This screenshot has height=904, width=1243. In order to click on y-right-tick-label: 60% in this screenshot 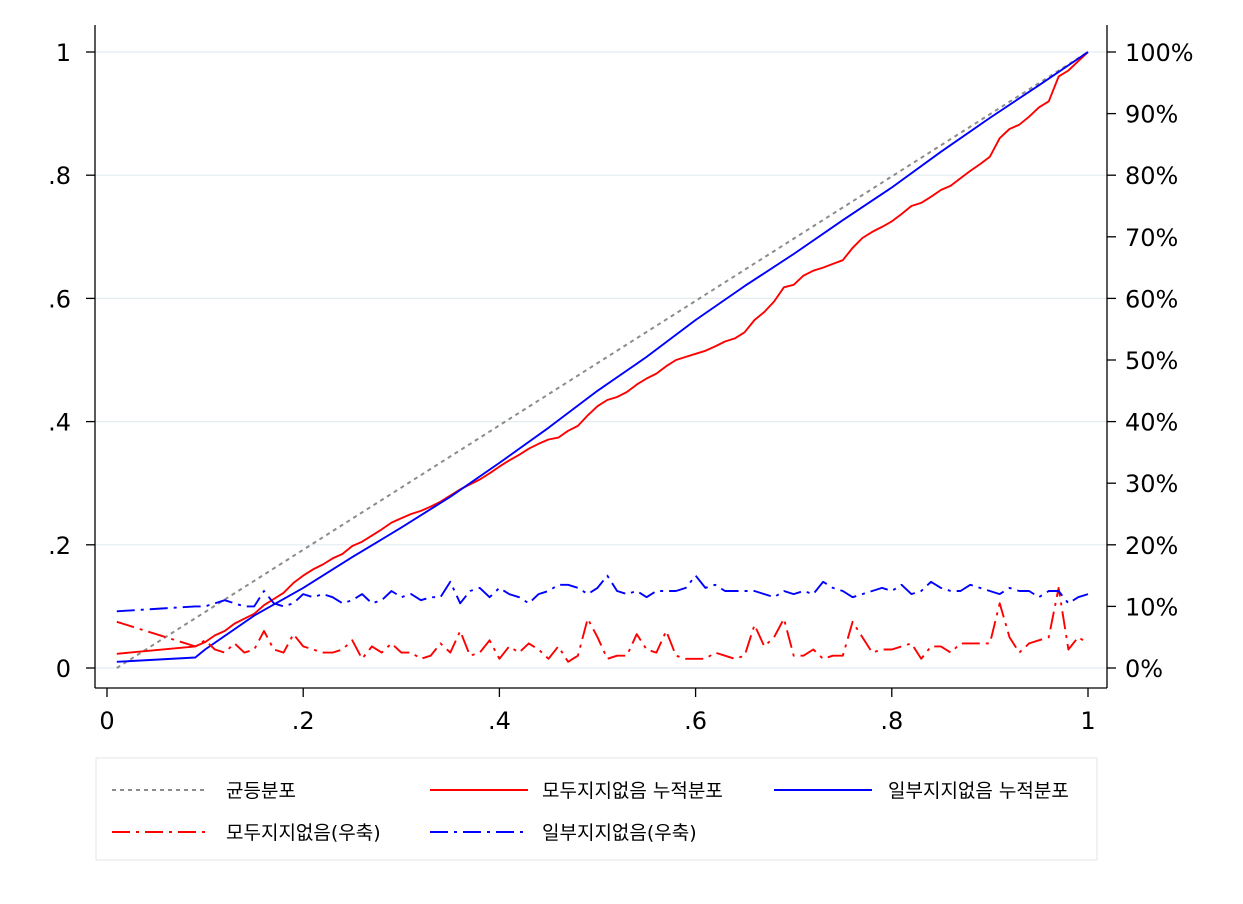, I will do `click(1151, 299)`.